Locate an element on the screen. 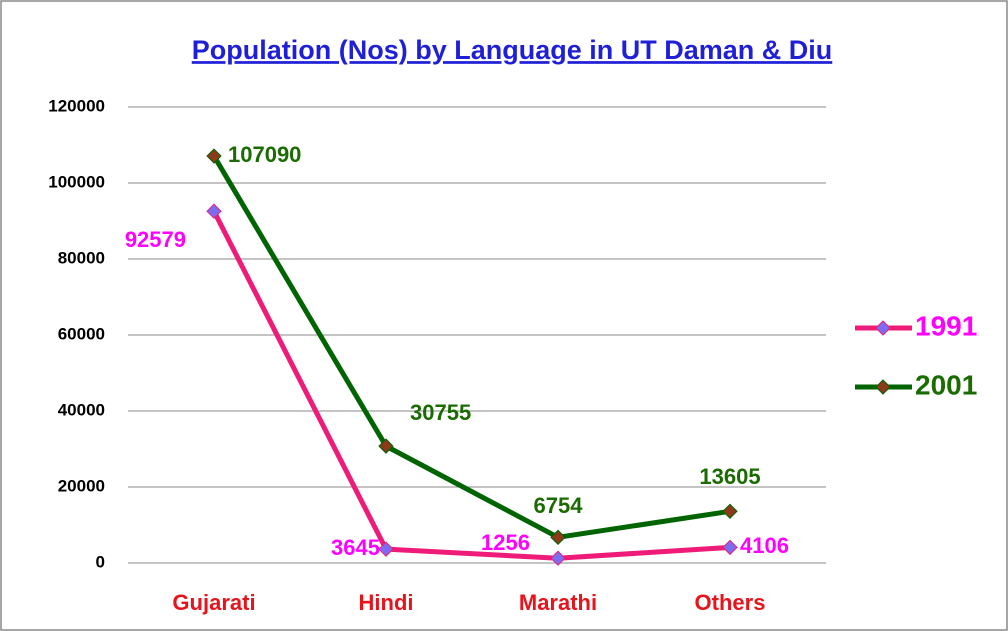 This screenshot has height=631, width=1008. y-tick-label: 80000 is located at coordinates (81, 257).